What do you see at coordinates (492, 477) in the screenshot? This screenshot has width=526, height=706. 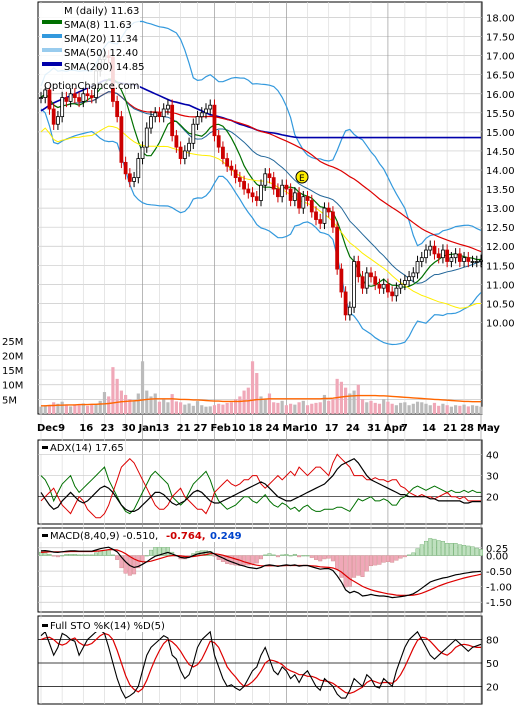 I see `adx-tick-label: 30` at bounding box center [492, 477].